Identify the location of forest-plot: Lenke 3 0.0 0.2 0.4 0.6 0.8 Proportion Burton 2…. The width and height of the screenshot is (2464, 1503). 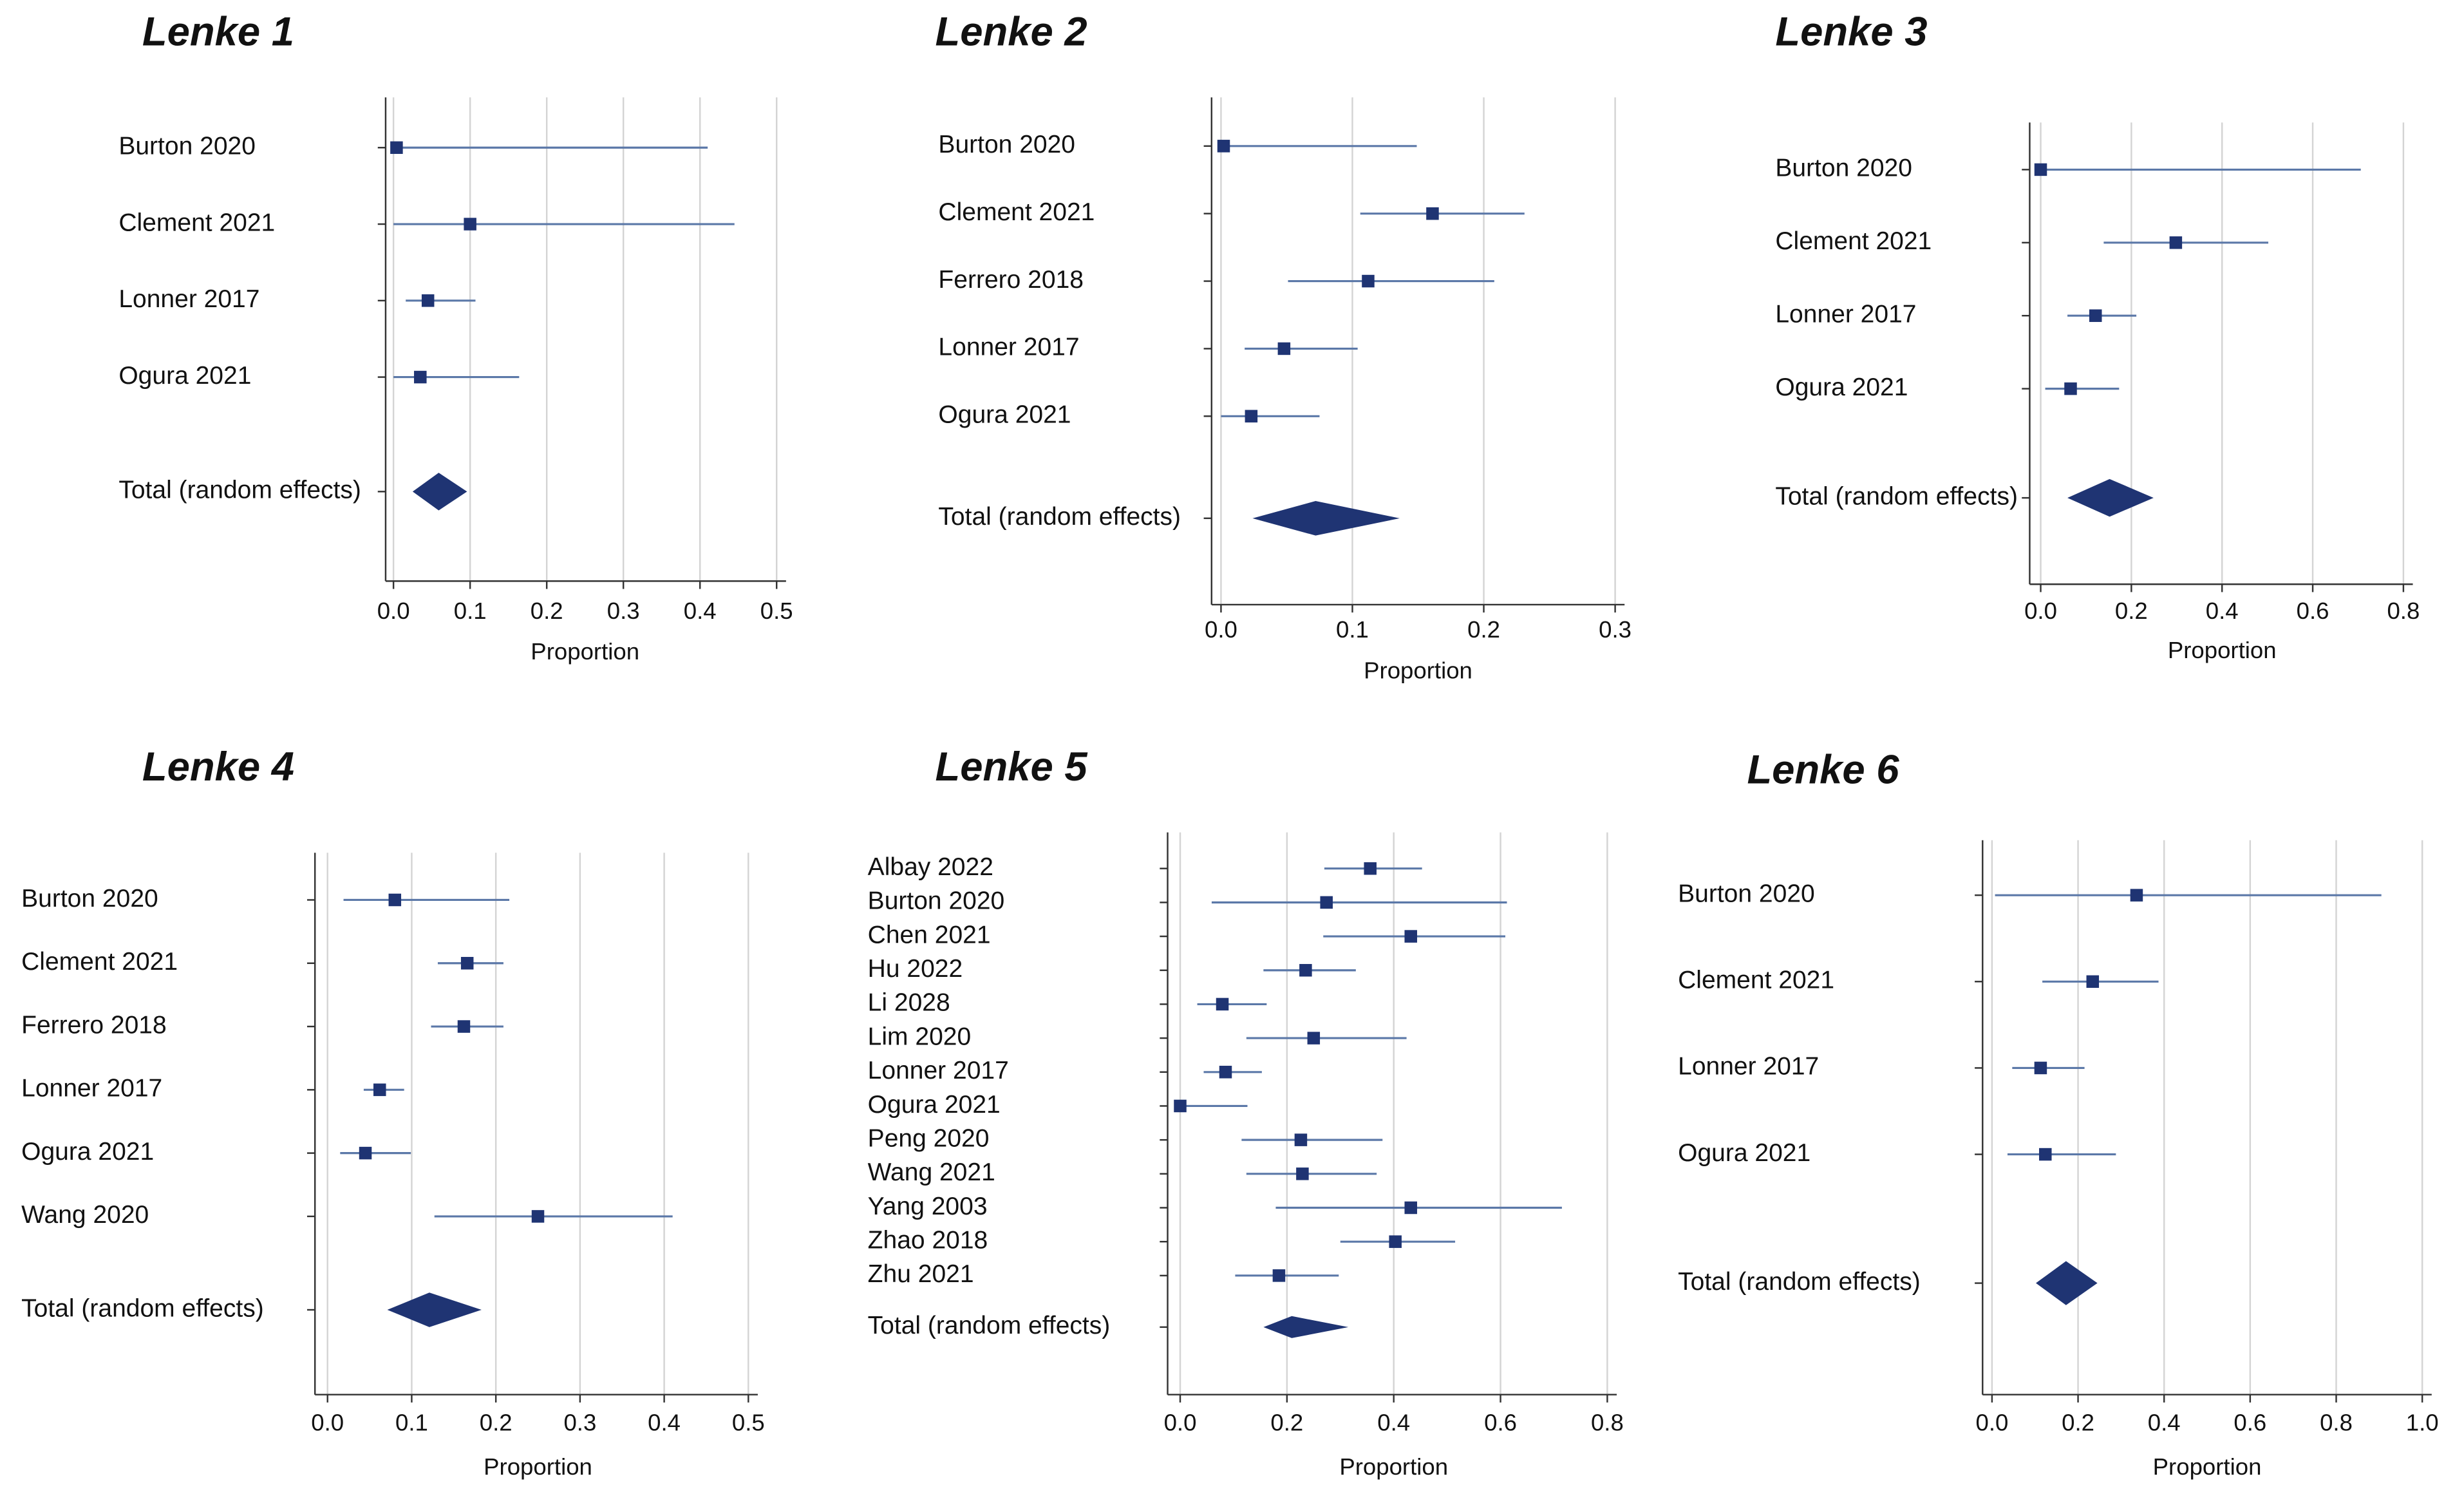
(2097, 336).